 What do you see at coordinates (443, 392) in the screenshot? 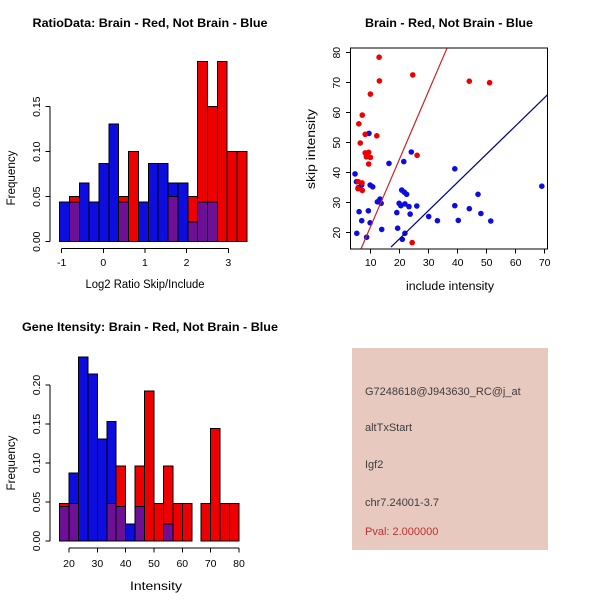
I see `probe-id-text: G7248618@J943630_RC@j_at` at bounding box center [443, 392].